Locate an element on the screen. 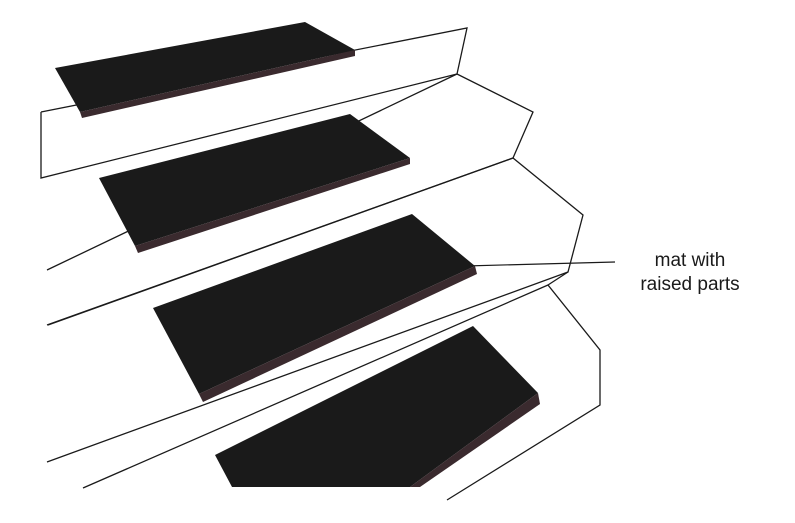 The width and height of the screenshot is (795, 523). mat-1-edge is located at coordinates (217, 84).